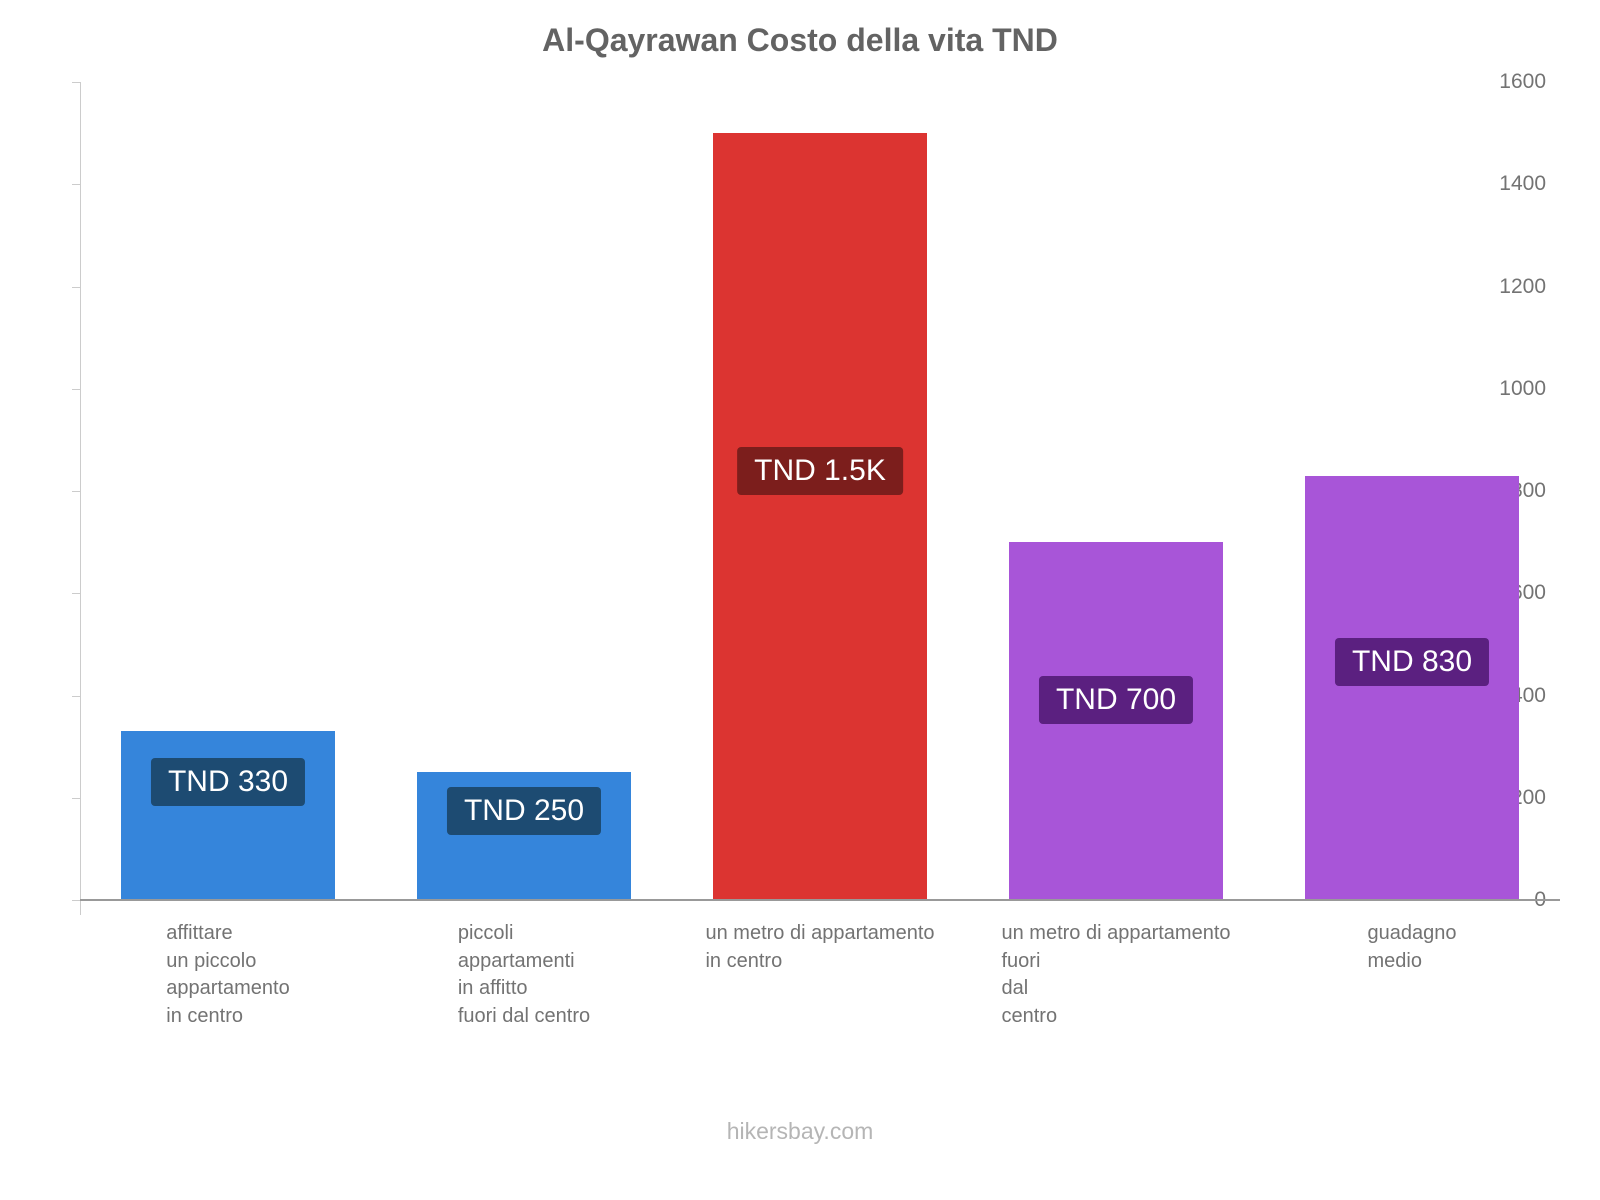 This screenshot has width=1600, height=1200. What do you see at coordinates (1412, 975) in the screenshot?
I see `category-slot: guadagno medio` at bounding box center [1412, 975].